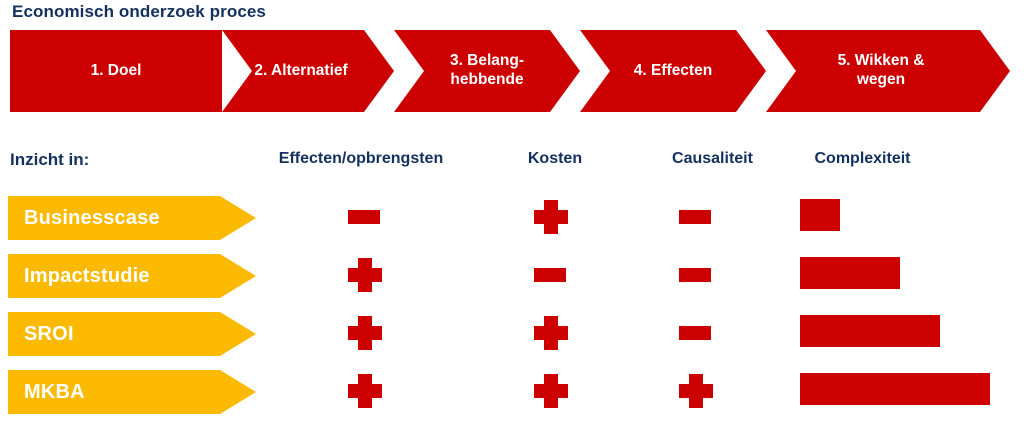 The image size is (1024, 426). Describe the element at coordinates (555, 158) in the screenshot. I see `column-header-kosten: Kosten` at that location.